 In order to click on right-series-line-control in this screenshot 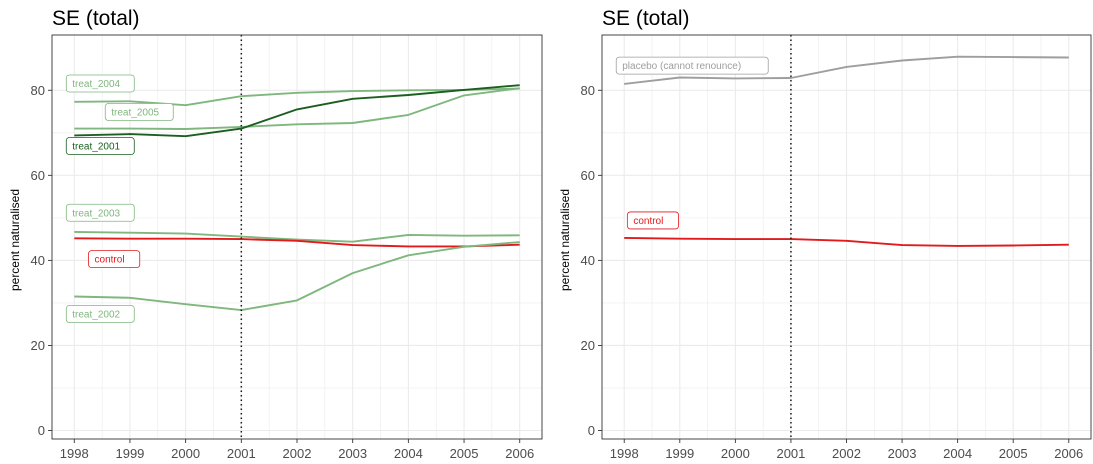, I will do `click(846, 241)`.